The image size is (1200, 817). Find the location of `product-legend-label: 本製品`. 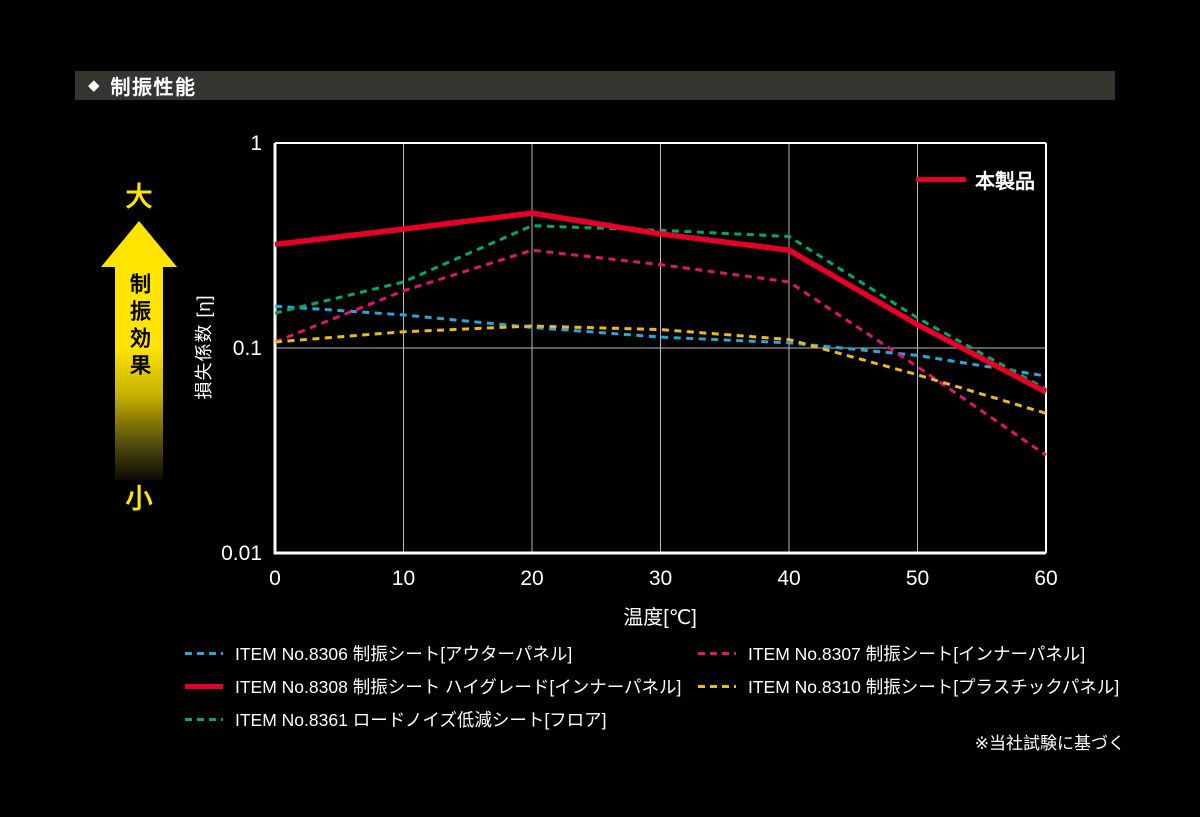

product-legend-label: 本製品 is located at coordinates (1005, 182).